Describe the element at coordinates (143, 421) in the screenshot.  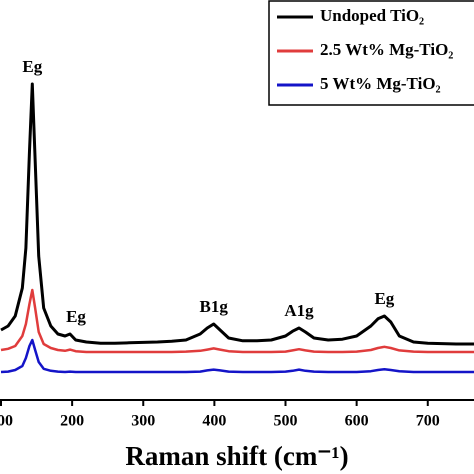
I see `x-tick-label: 300` at that location.